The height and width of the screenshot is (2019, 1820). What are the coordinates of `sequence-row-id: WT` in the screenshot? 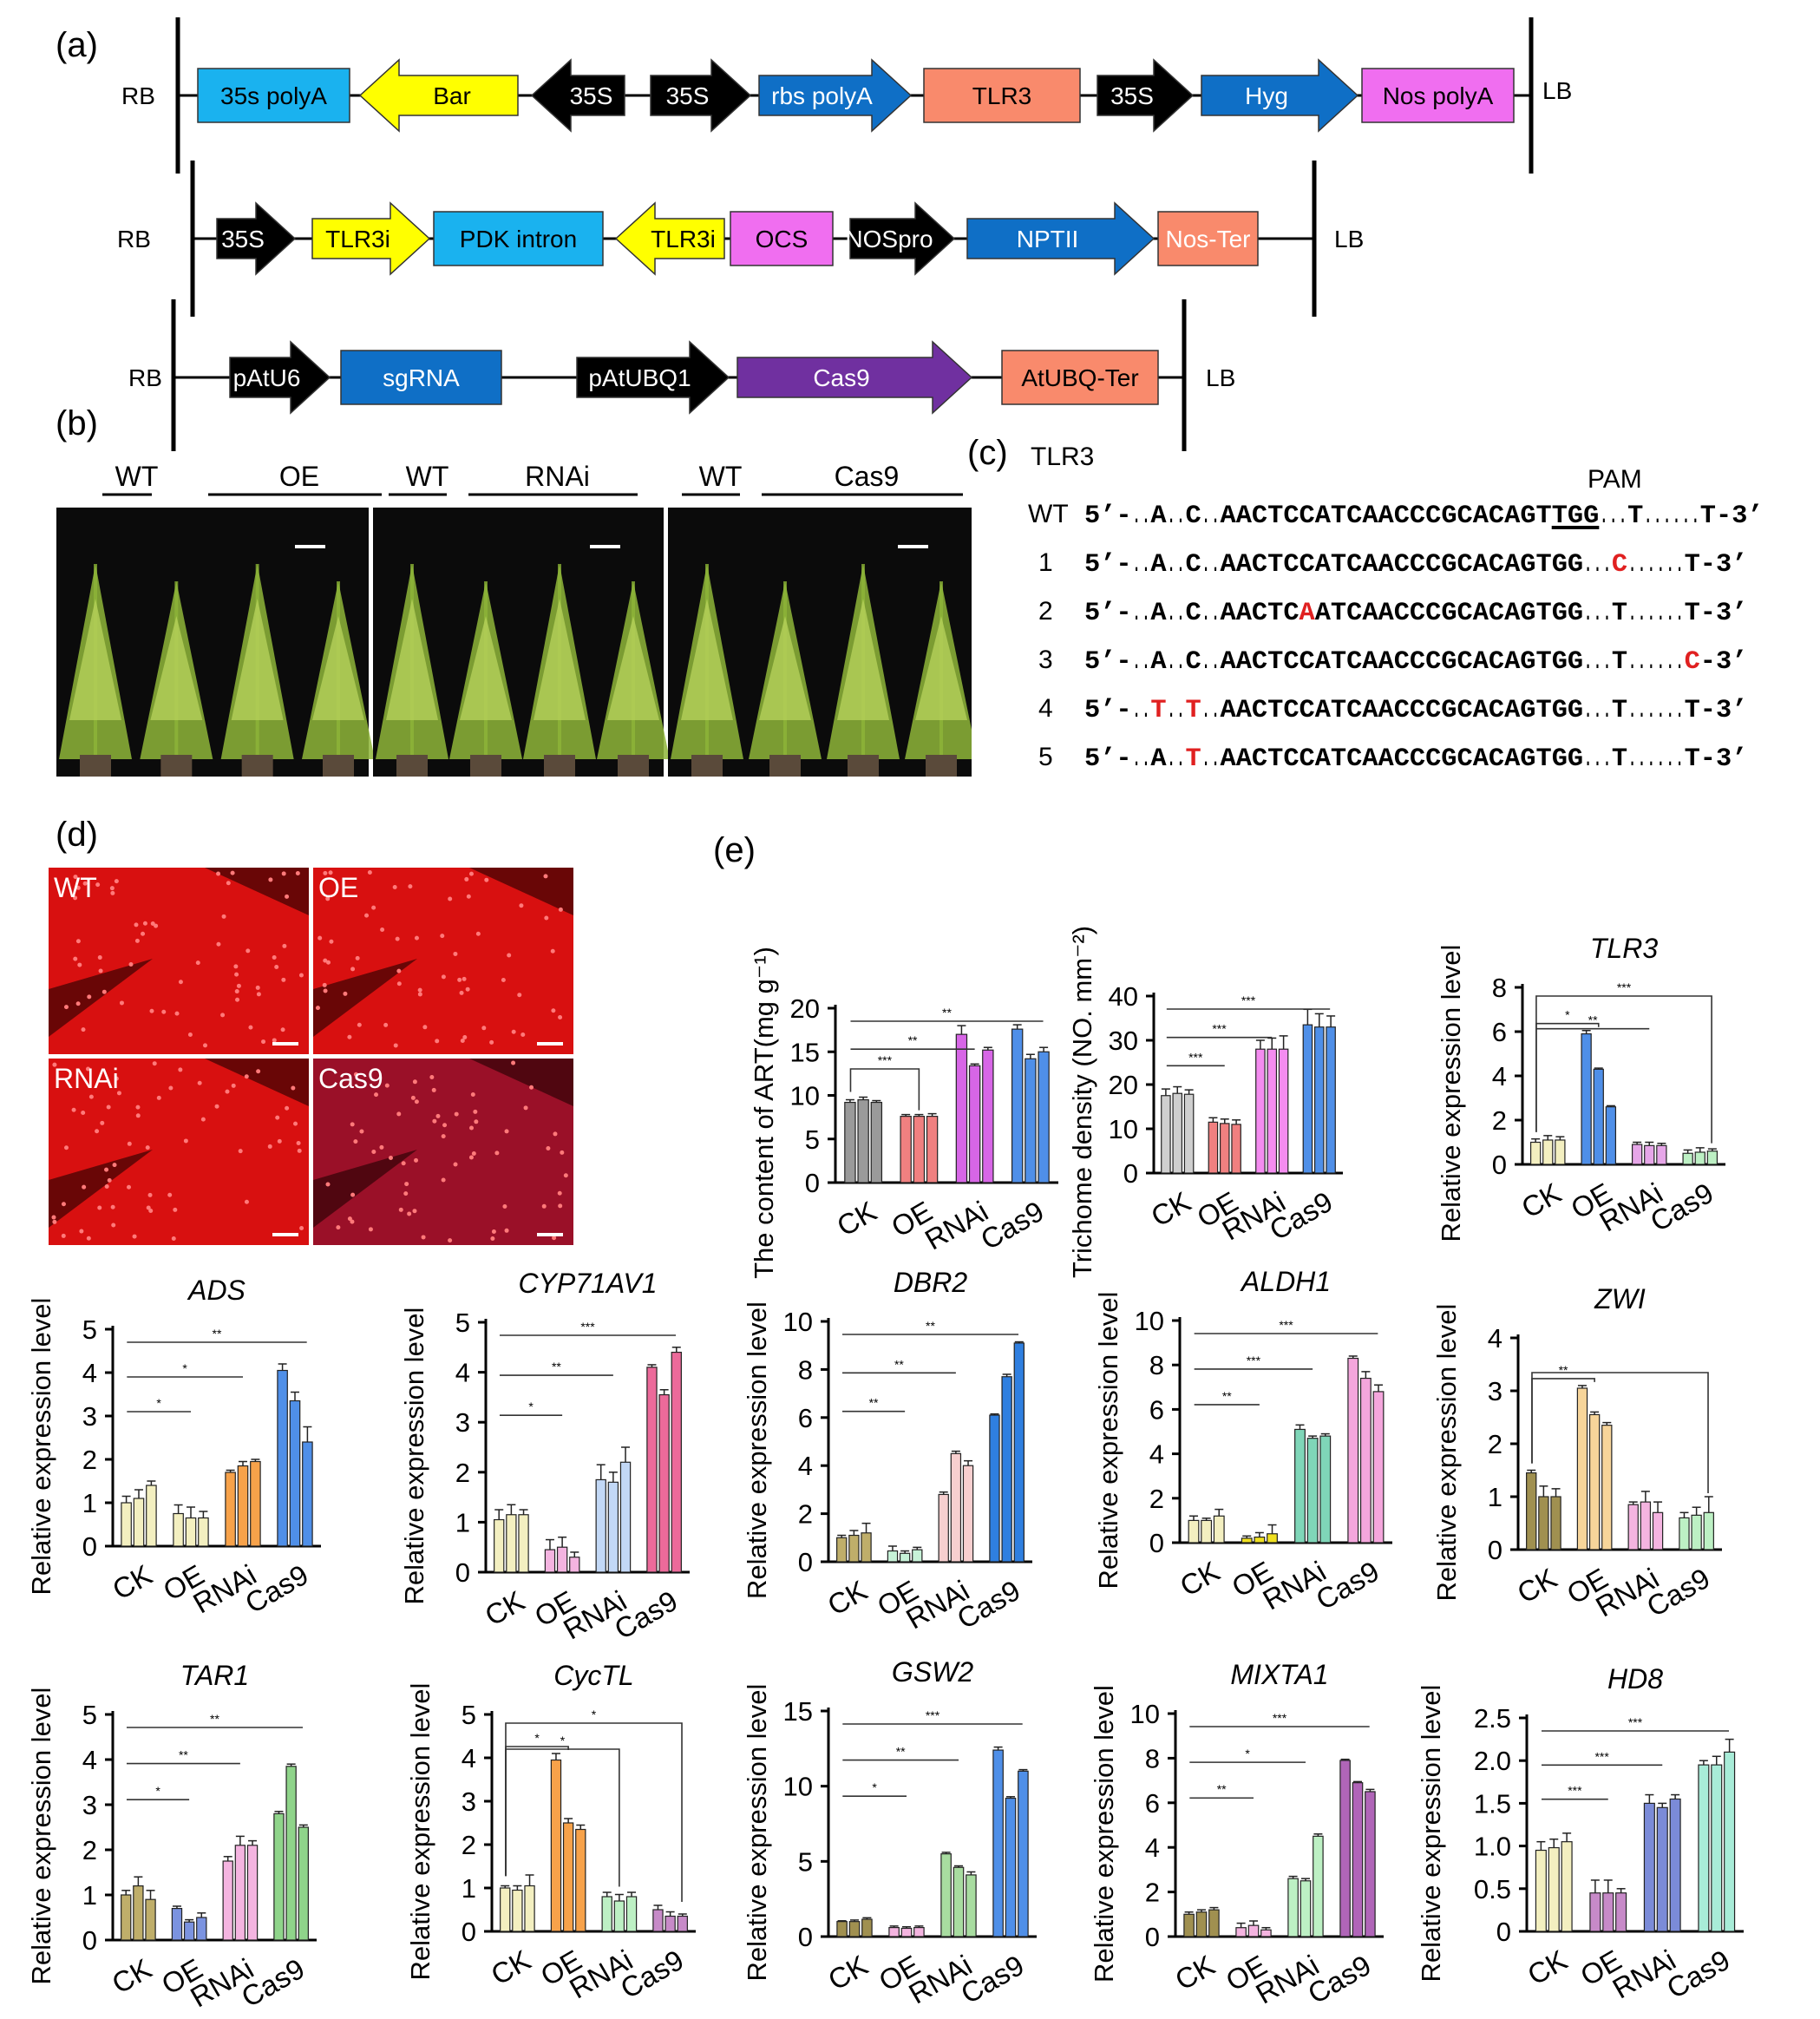 It's located at (1048, 514).